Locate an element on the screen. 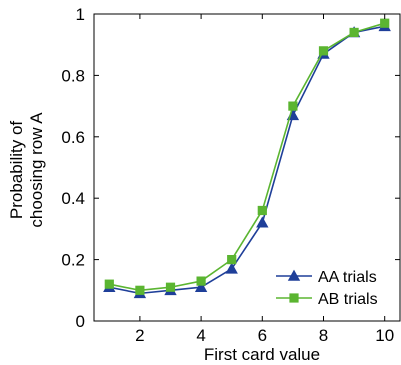 The image size is (401, 365). x-tick-label: 10 is located at coordinates (384, 335).